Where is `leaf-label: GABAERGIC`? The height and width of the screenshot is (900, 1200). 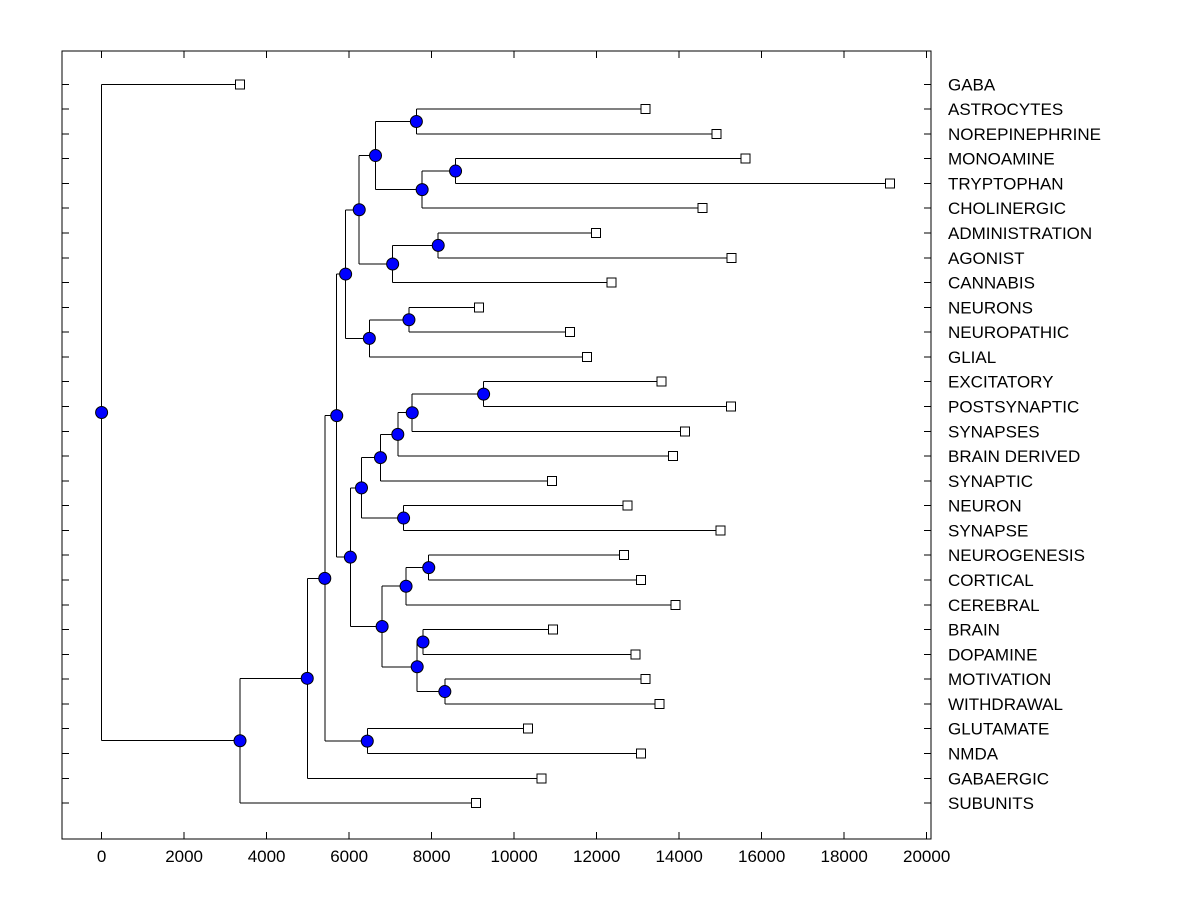 leaf-label: GABAERGIC is located at coordinates (998, 778).